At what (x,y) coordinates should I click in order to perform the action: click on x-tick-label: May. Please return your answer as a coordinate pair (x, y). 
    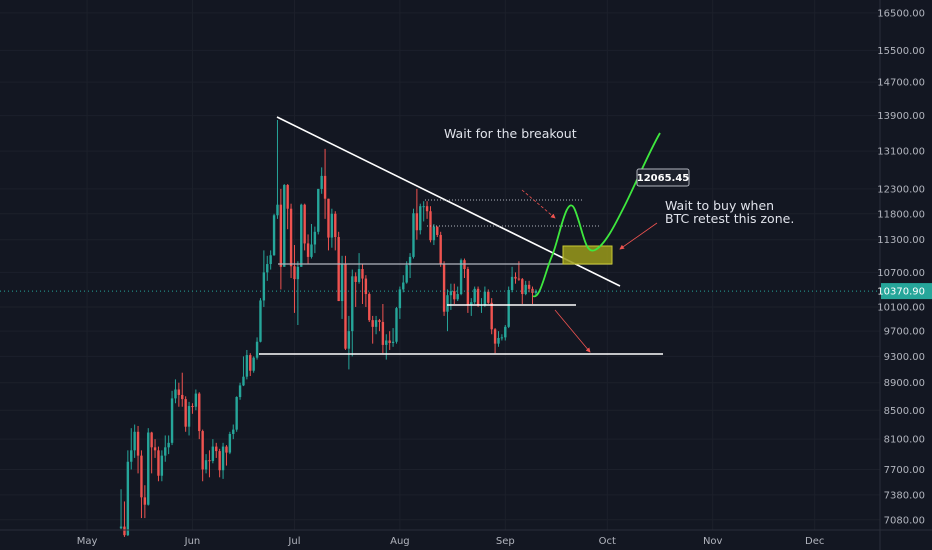
    Looking at the image, I should click on (87, 541).